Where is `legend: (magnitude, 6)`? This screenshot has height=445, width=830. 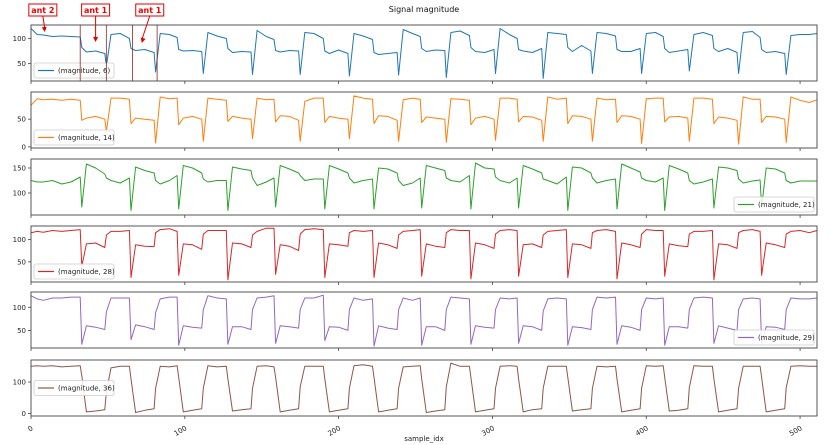 legend: (magnitude, 6) is located at coordinates (74, 70).